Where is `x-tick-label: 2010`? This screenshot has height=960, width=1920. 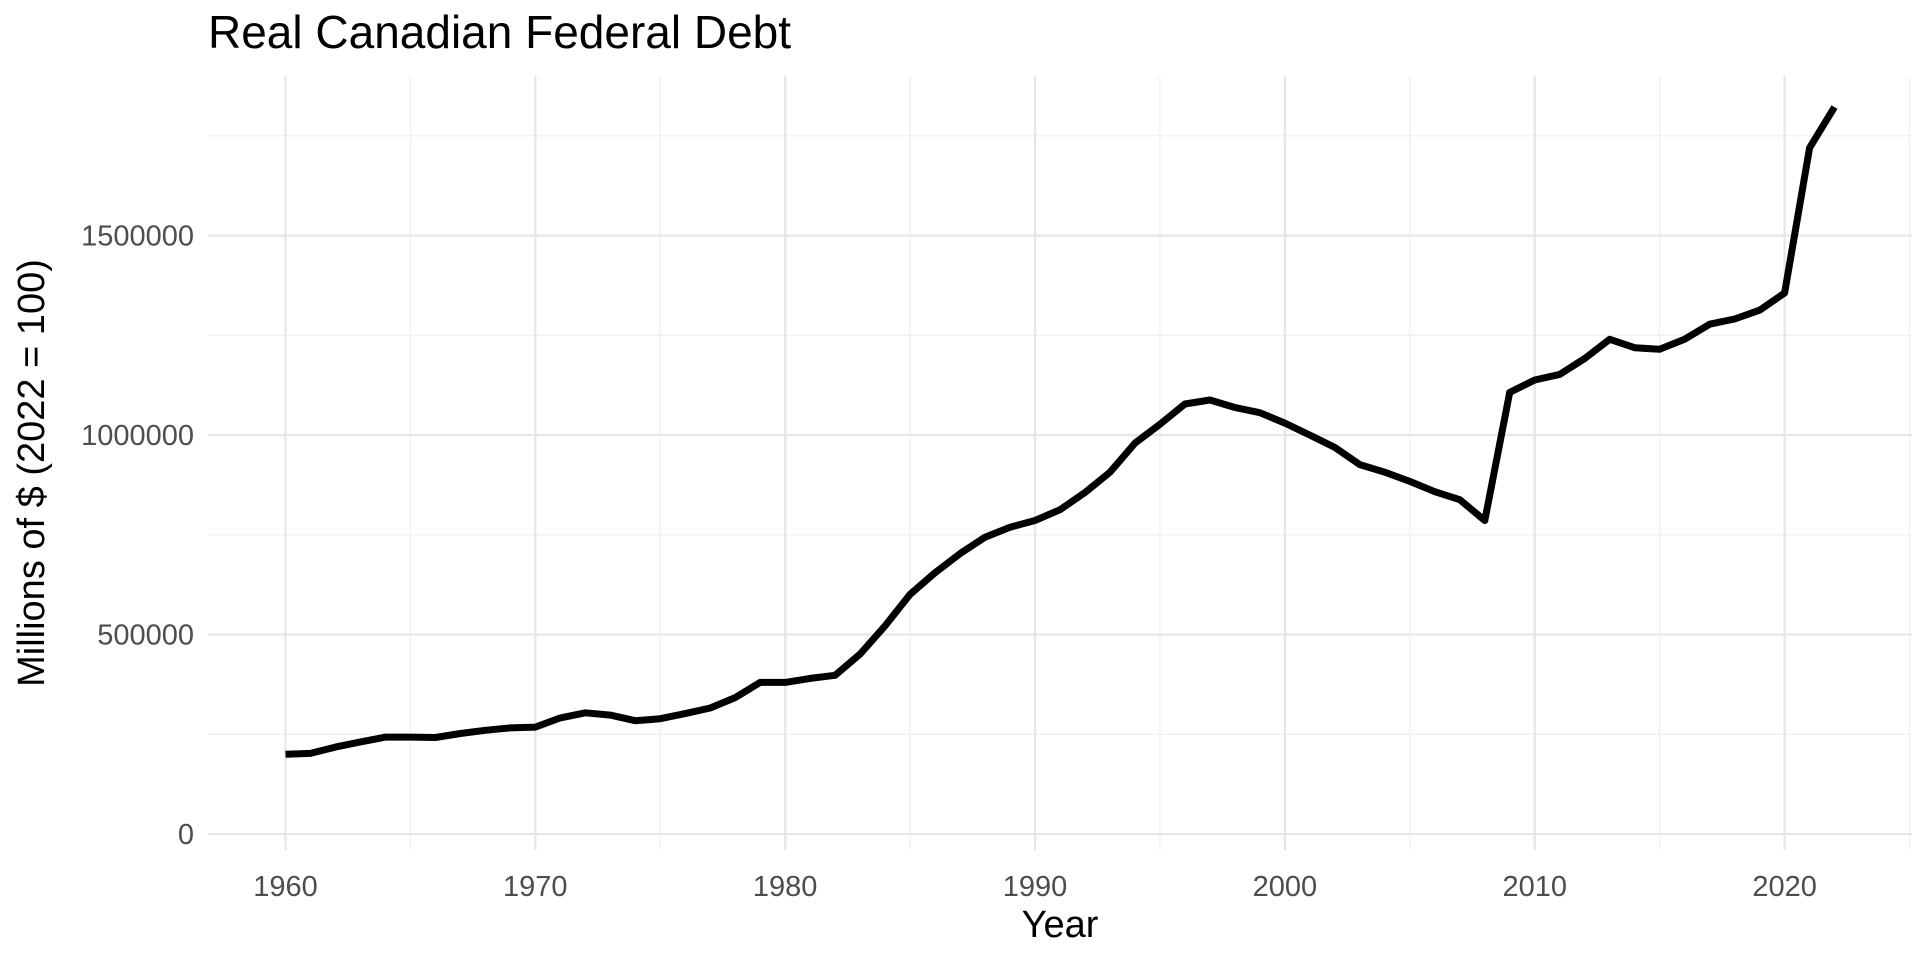 x-tick-label: 2010 is located at coordinates (1534, 887).